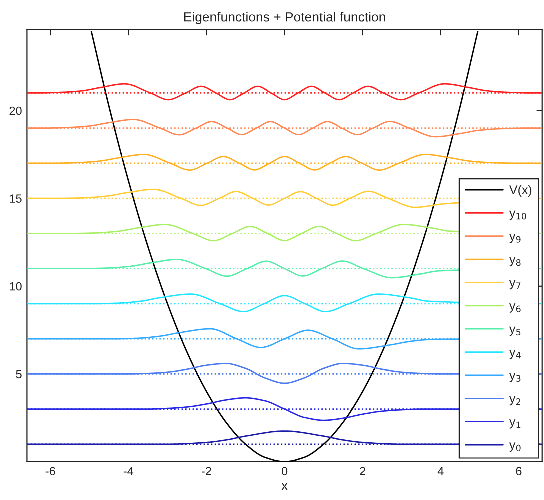  Describe the element at coordinates (515, 424) in the screenshot. I see `legend-label: y$_{1}$` at that location.